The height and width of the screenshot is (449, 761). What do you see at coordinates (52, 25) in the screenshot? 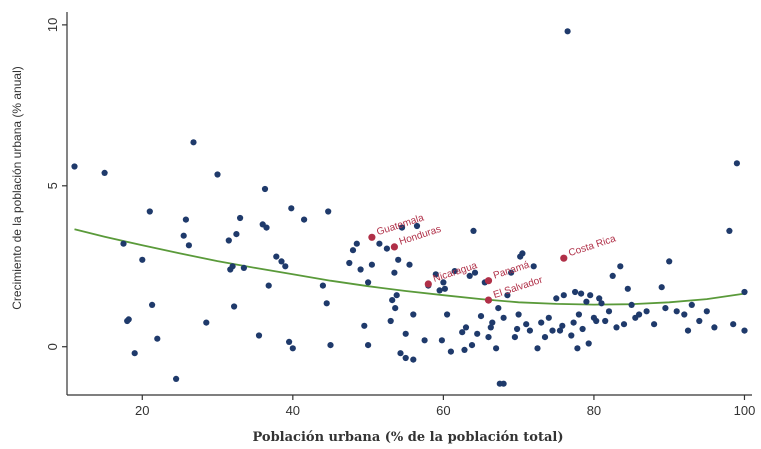
I see `y-tick-label: 10` at bounding box center [52, 25].